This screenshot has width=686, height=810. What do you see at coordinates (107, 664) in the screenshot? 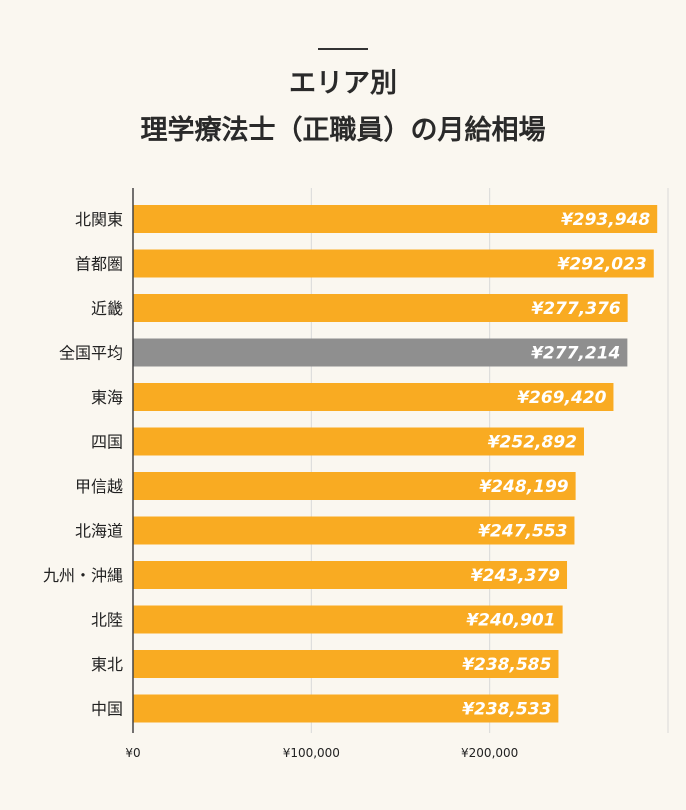
I see `category-label: 東北` at bounding box center [107, 664].